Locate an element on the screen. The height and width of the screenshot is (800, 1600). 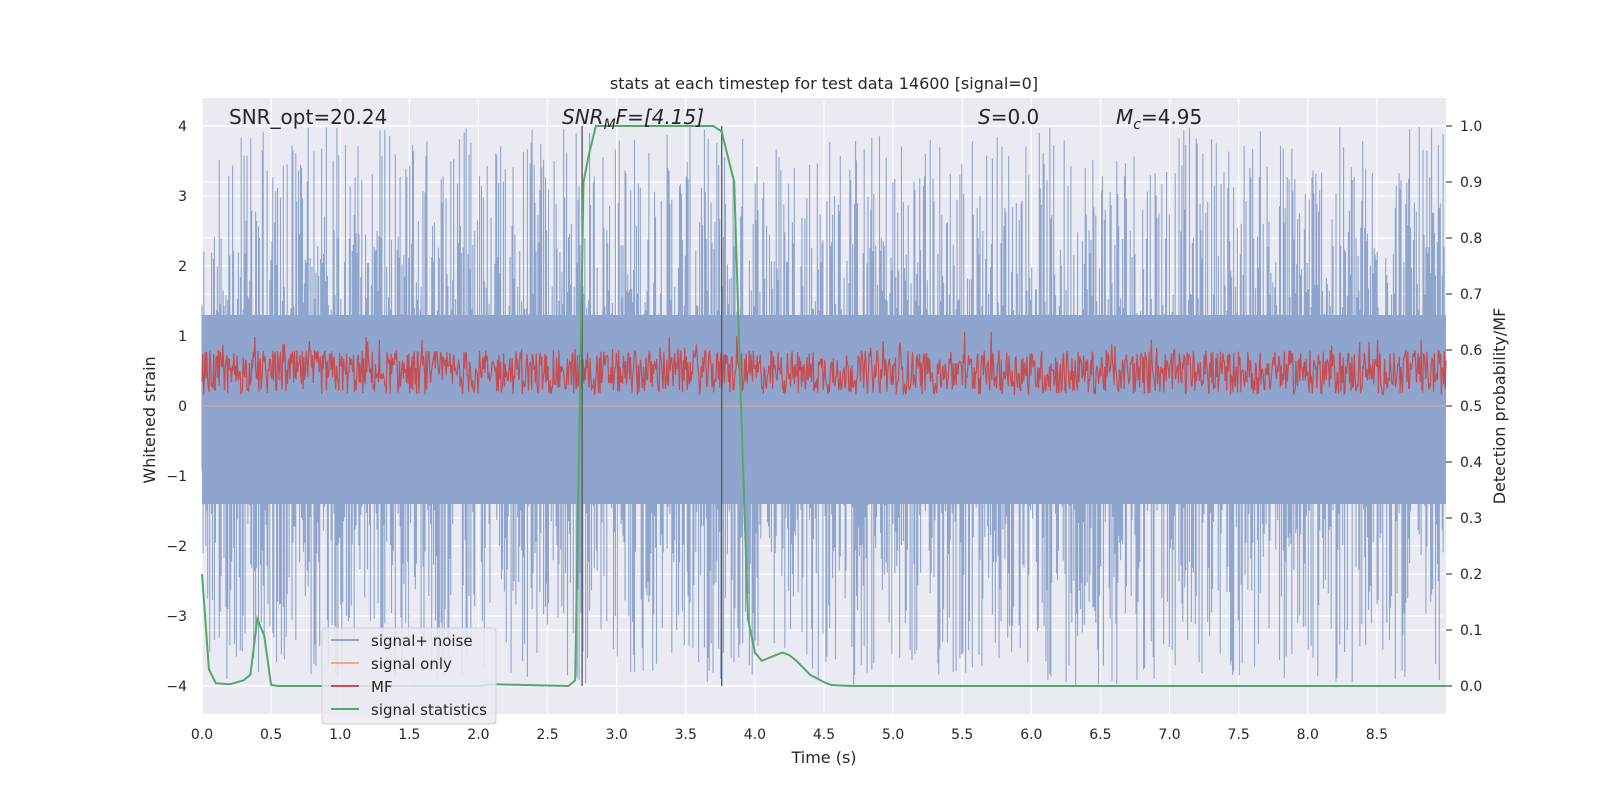
annotations: SNR_opt=20.24 SNRMF=[4.15] S=0.0 Mc=4.95 is located at coordinates (715, 119).